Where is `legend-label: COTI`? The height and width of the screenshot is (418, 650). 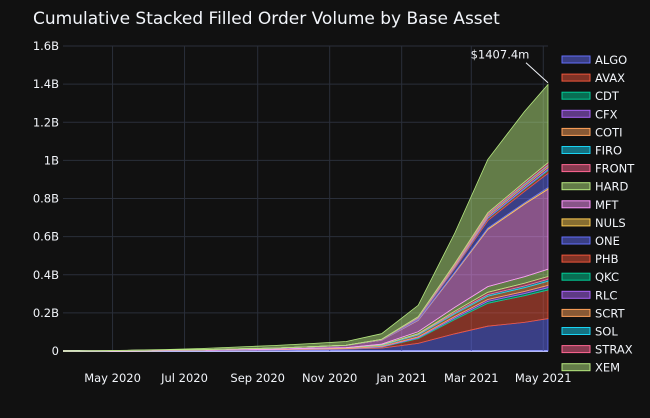 legend-label: COTI is located at coordinates (609, 132).